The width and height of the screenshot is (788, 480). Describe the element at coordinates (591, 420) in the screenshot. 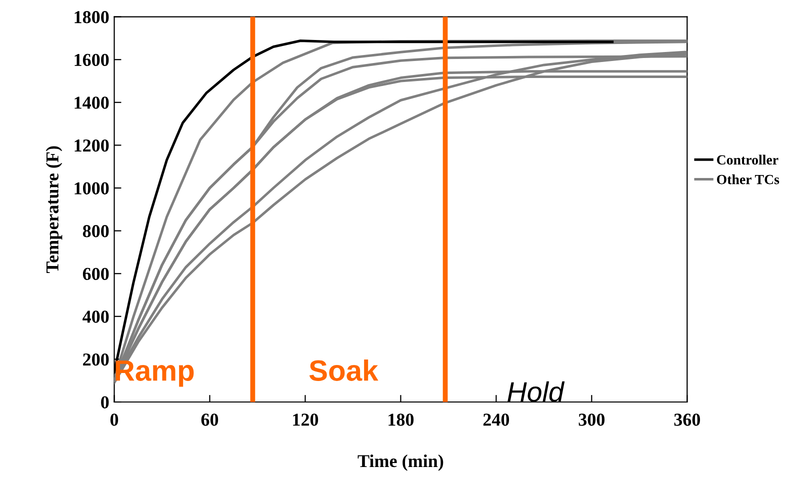

I see `x-tick-label: 300` at that location.